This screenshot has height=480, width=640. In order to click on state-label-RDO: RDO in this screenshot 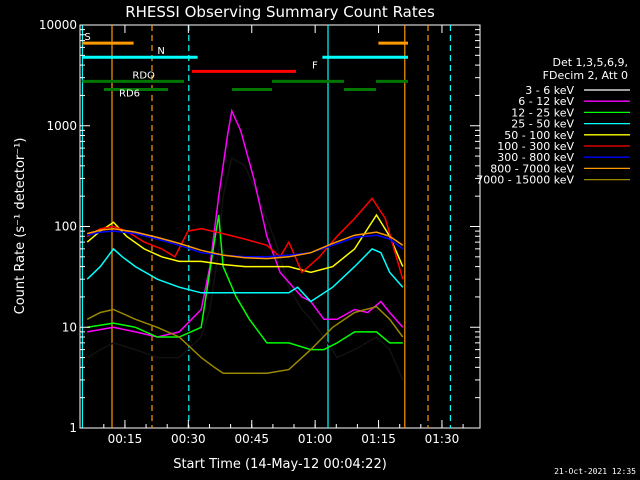, I will do `click(143, 75)`.